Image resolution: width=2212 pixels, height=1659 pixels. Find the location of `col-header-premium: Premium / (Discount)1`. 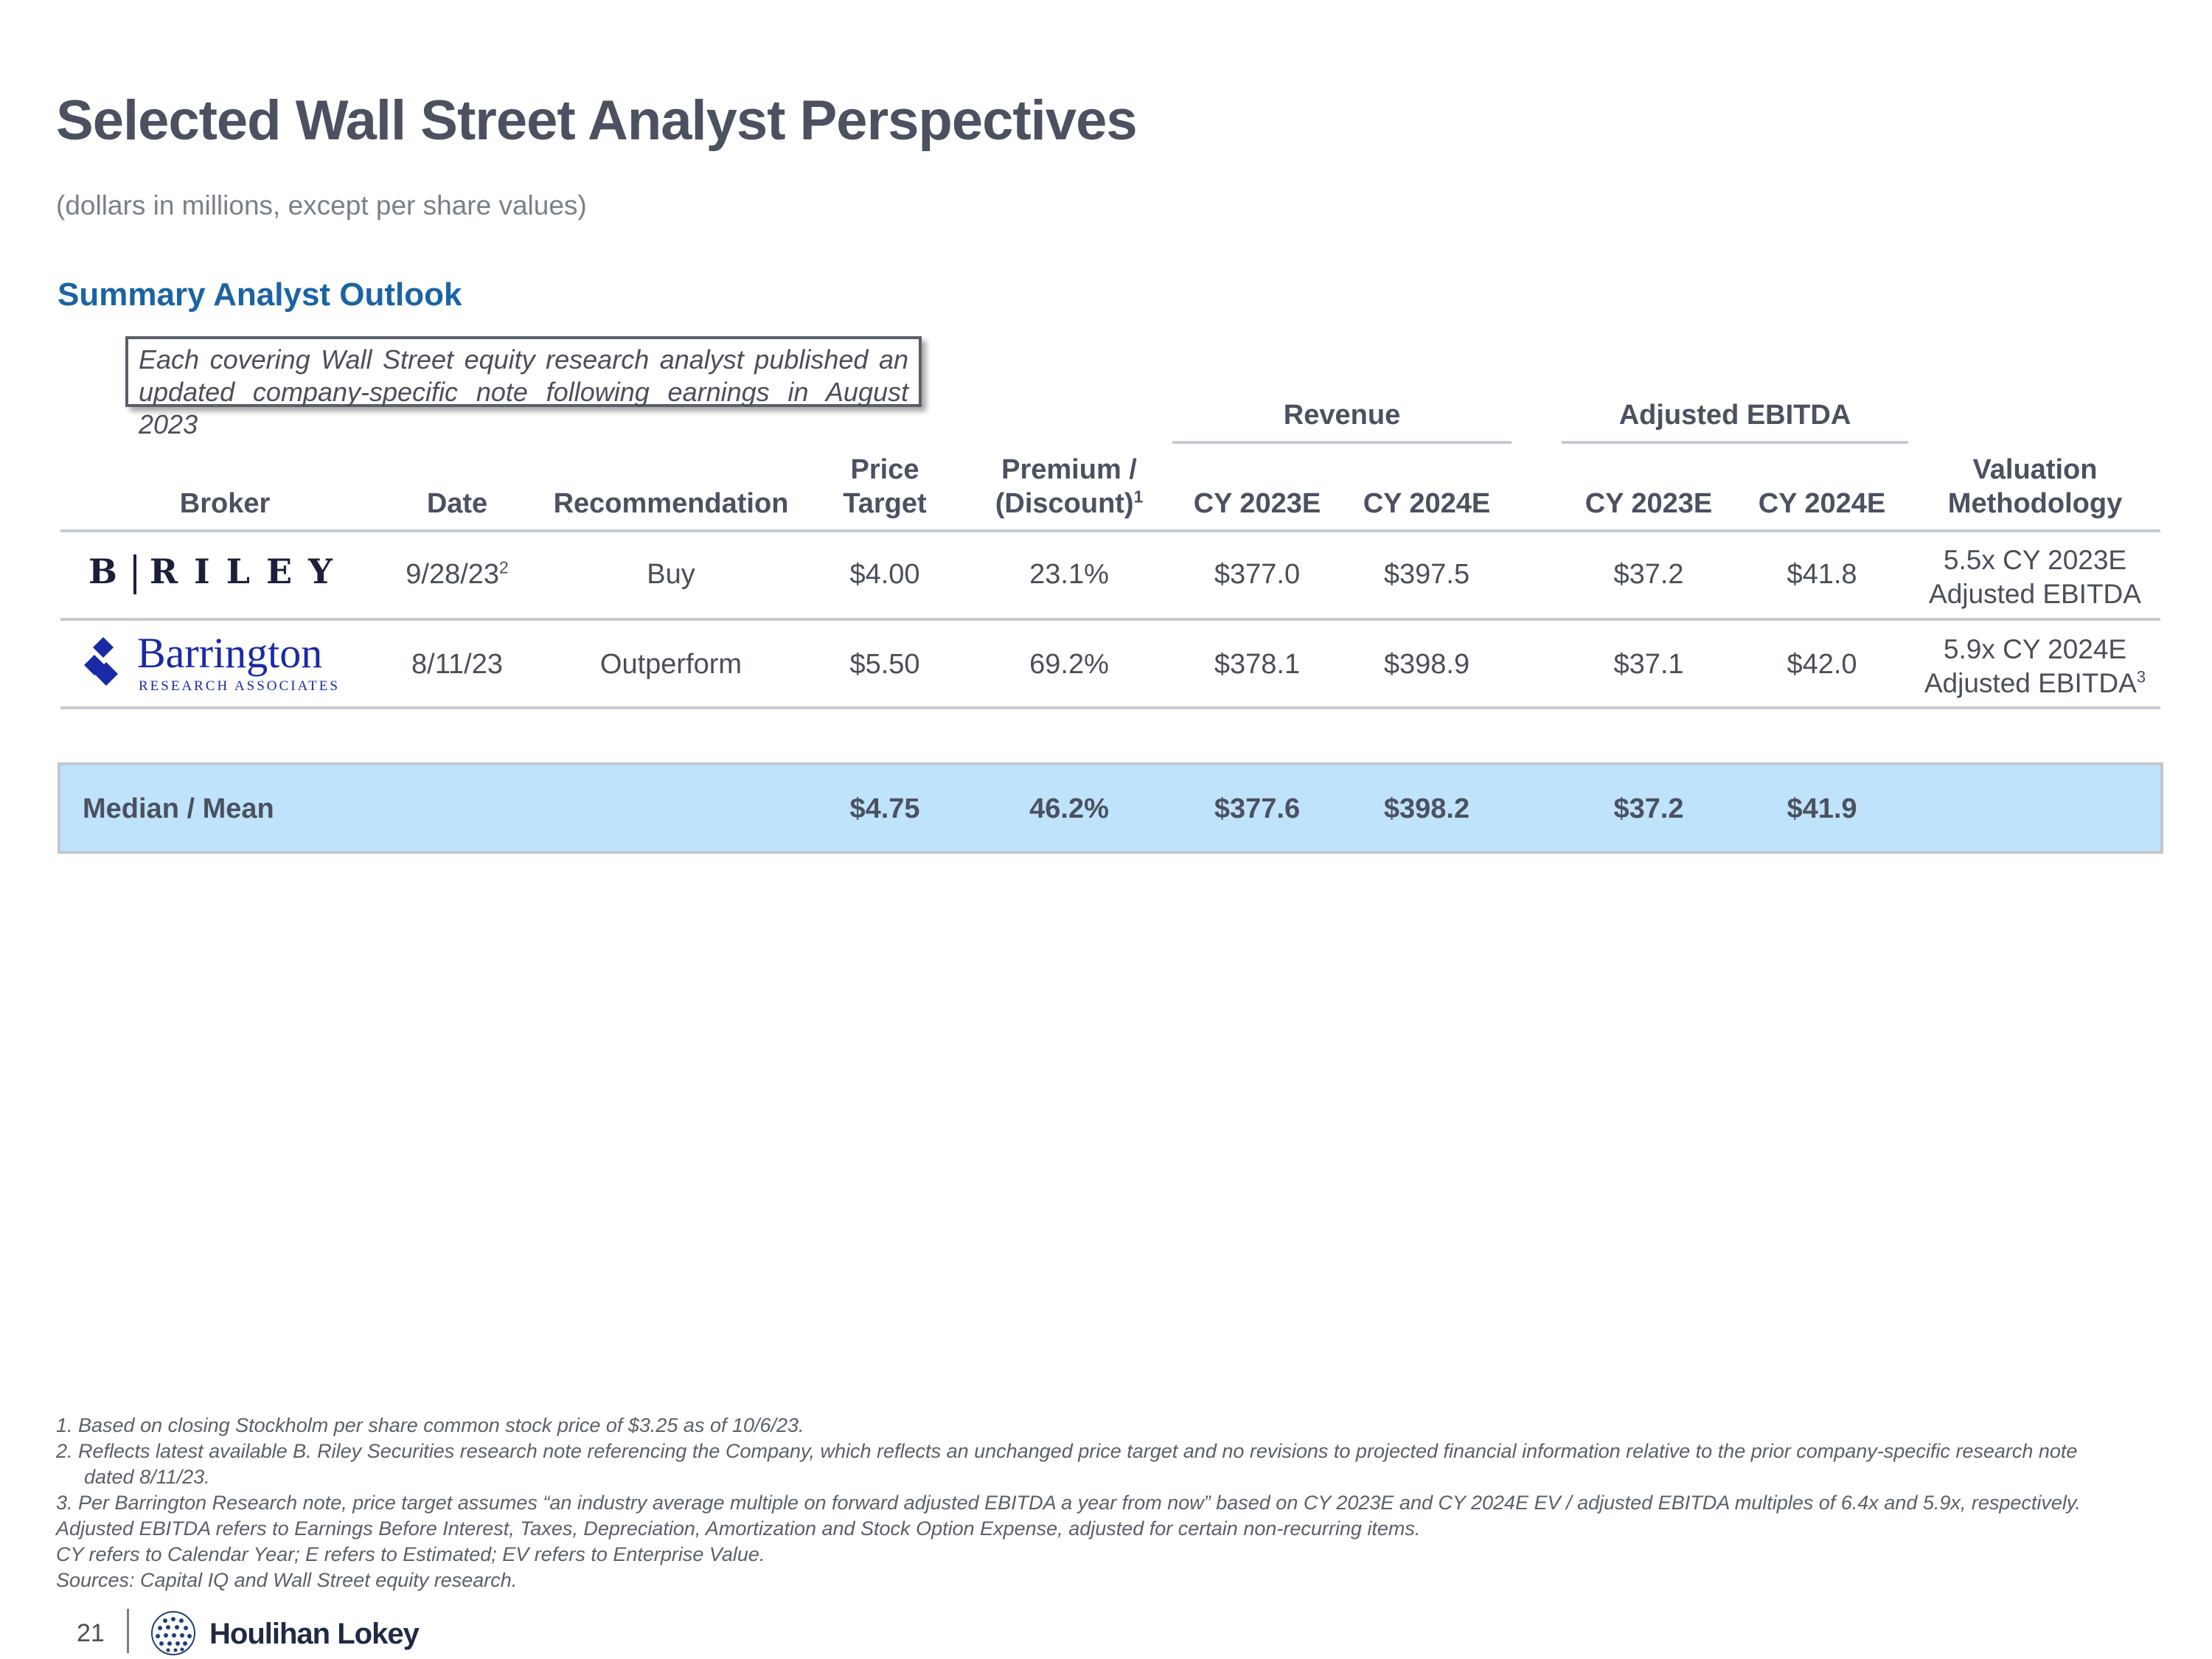

col-header-premium: Premium / (Discount)1 is located at coordinates (1069, 487).